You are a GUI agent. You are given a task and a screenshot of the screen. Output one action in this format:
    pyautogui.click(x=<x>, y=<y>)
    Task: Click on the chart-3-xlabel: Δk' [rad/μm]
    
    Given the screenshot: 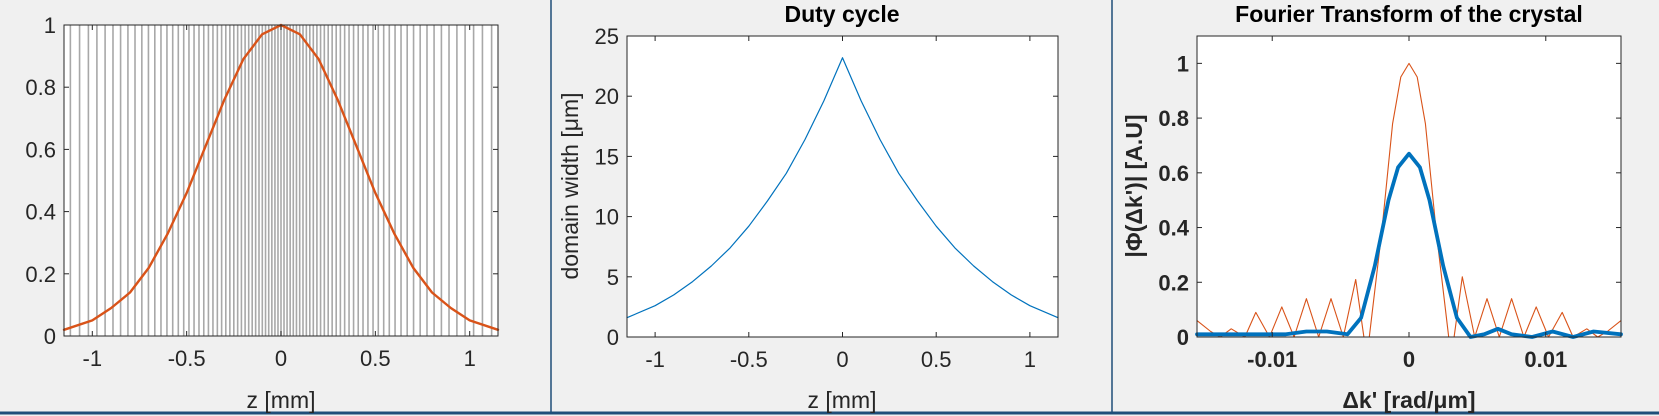 What is the action you would take?
    pyautogui.click(x=1408, y=400)
    